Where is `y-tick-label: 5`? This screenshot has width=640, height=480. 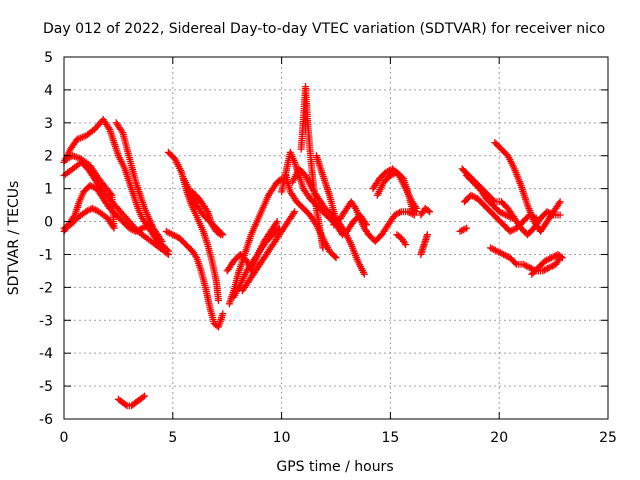
y-tick-label: 5 is located at coordinates (48, 58).